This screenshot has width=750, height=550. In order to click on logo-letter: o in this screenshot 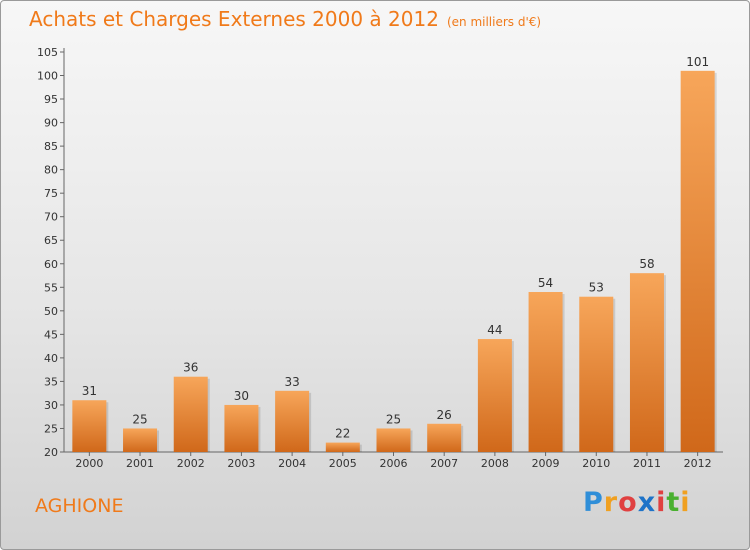, I will do `click(628, 502)`.